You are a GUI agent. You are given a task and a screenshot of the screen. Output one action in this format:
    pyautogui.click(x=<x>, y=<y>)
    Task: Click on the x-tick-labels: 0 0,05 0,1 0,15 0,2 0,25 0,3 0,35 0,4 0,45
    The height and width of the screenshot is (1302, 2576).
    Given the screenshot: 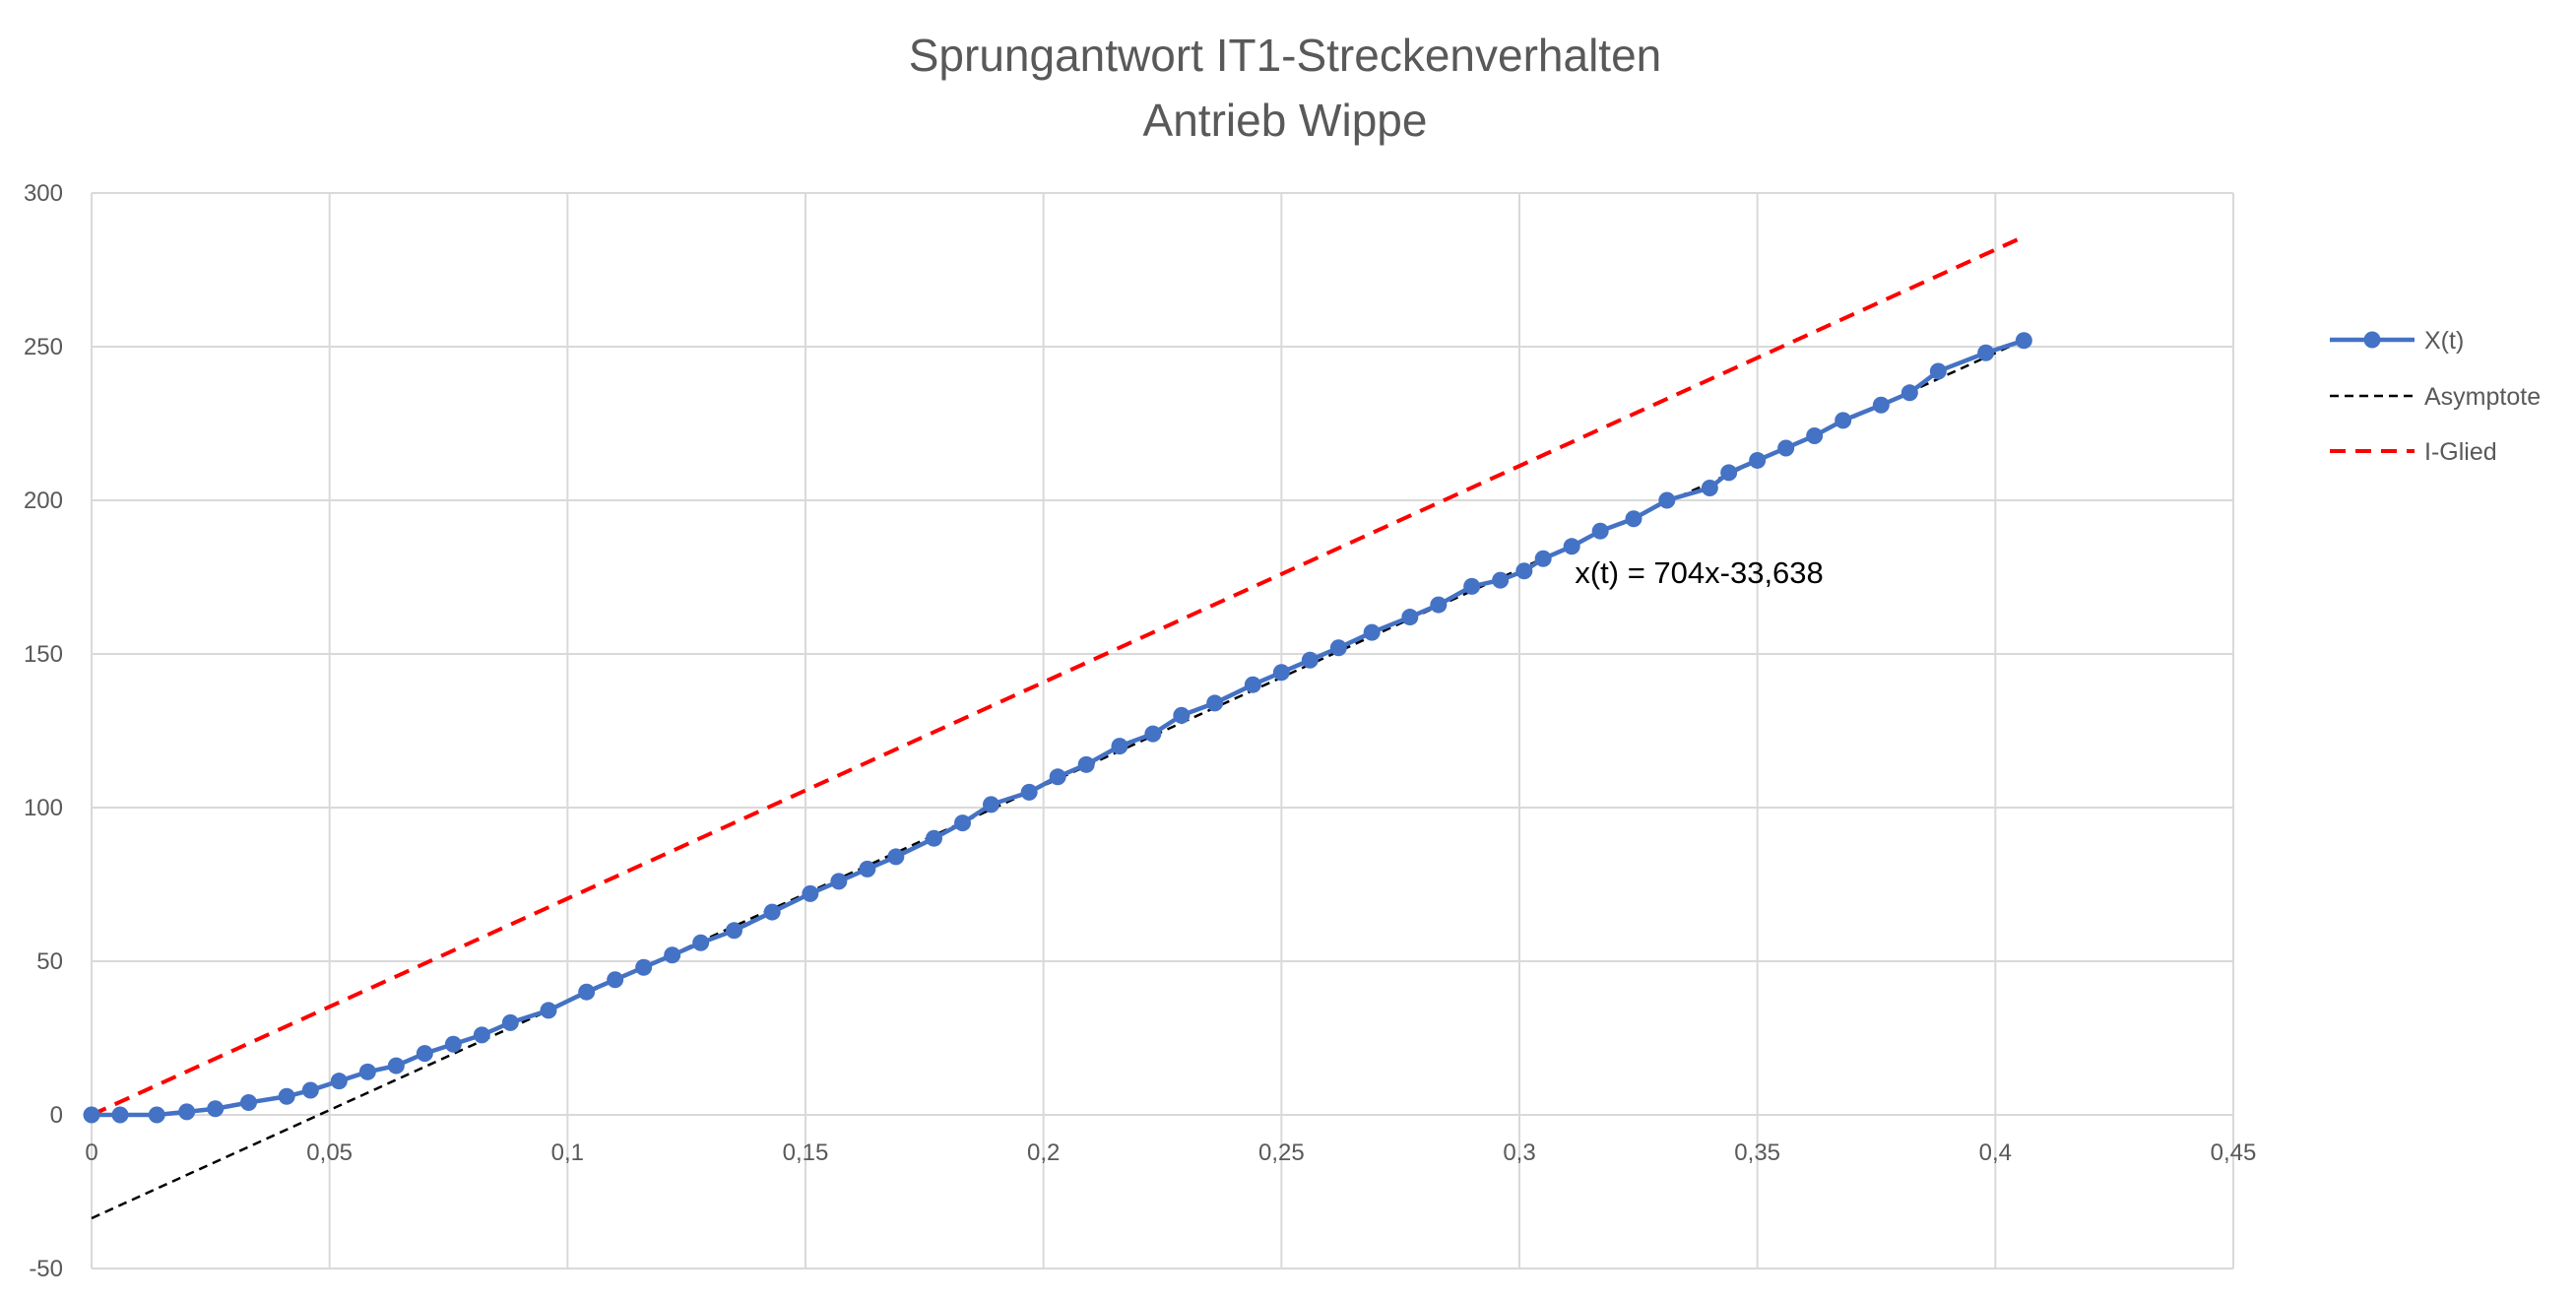 What is the action you would take?
    pyautogui.click(x=1170, y=1152)
    